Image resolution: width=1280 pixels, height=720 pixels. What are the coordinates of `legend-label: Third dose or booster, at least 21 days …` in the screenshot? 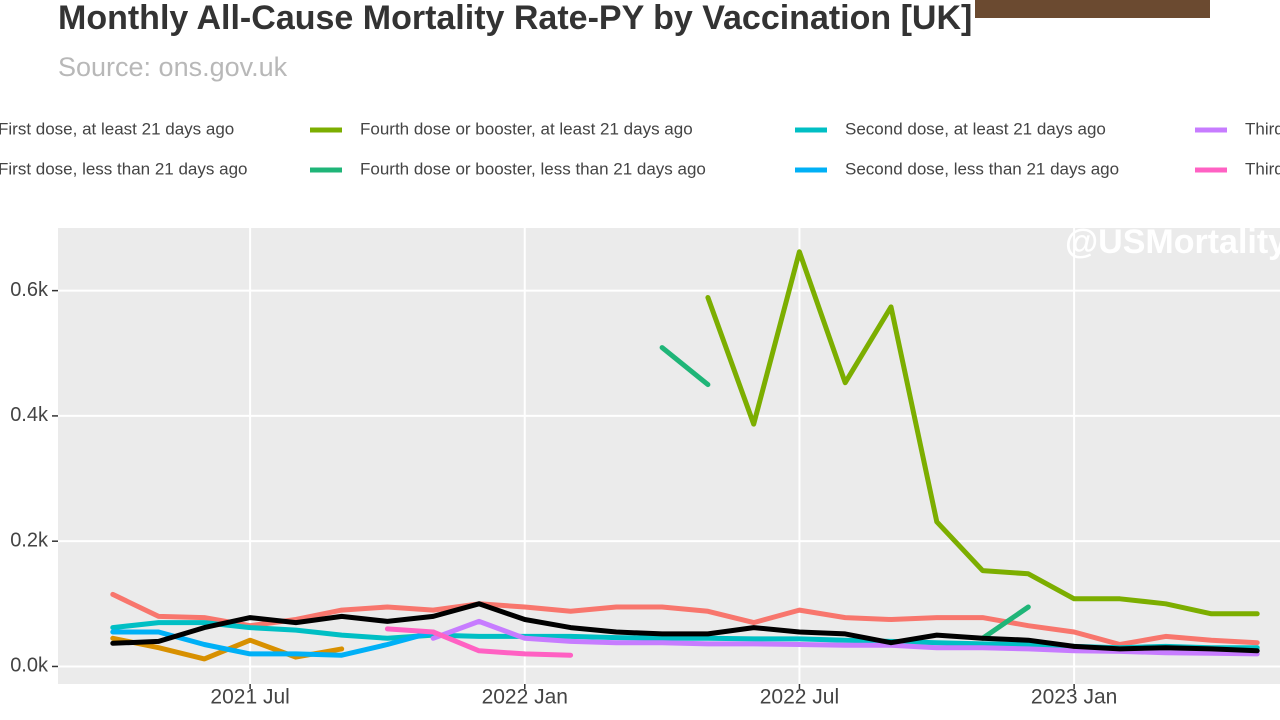 It's located at (1262, 128).